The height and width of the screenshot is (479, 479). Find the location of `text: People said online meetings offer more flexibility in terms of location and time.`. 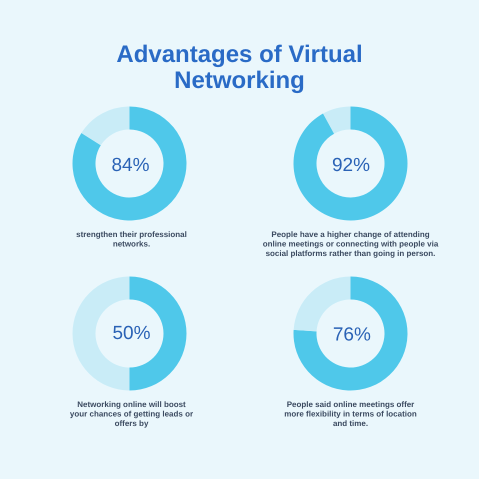

text: People said online meetings offer more flexibility in terms of location and time. is located at coordinates (350, 414).